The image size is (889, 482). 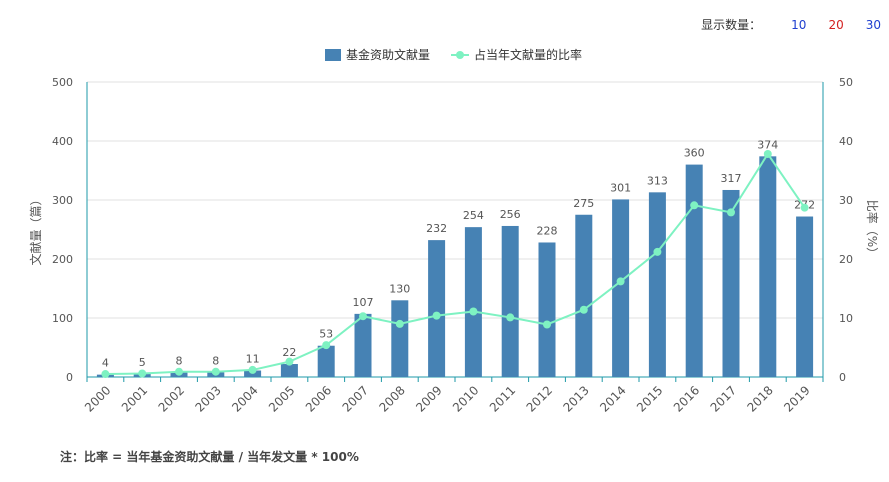 What do you see at coordinates (62, 82) in the screenshot?
I see `left-tick-label: 500` at bounding box center [62, 82].